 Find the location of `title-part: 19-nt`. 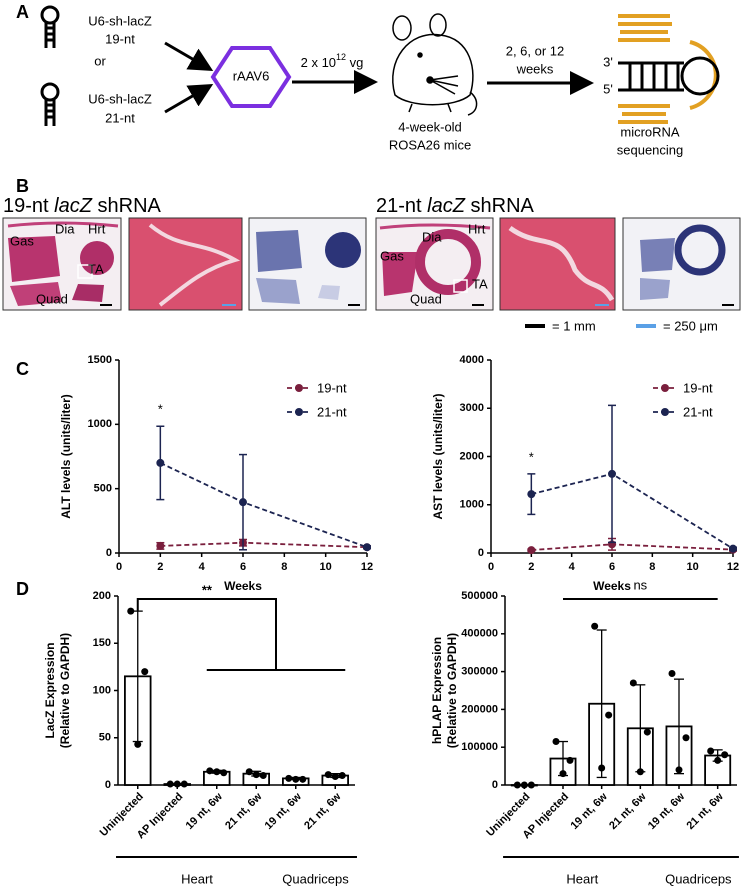

title-part: 19-nt is located at coordinates (28, 206).